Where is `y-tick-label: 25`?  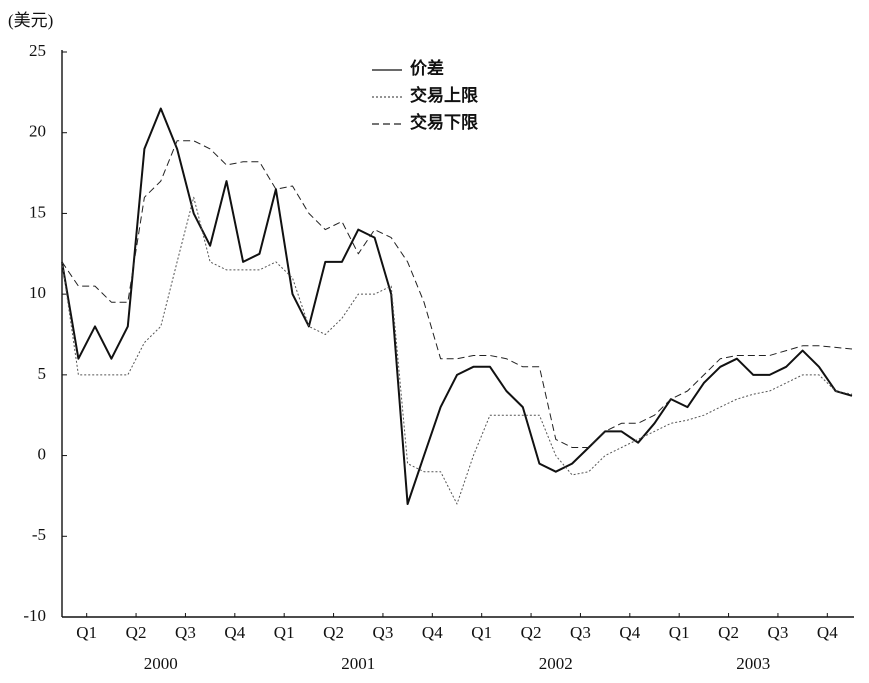 y-tick-label: 25 is located at coordinates (37, 50).